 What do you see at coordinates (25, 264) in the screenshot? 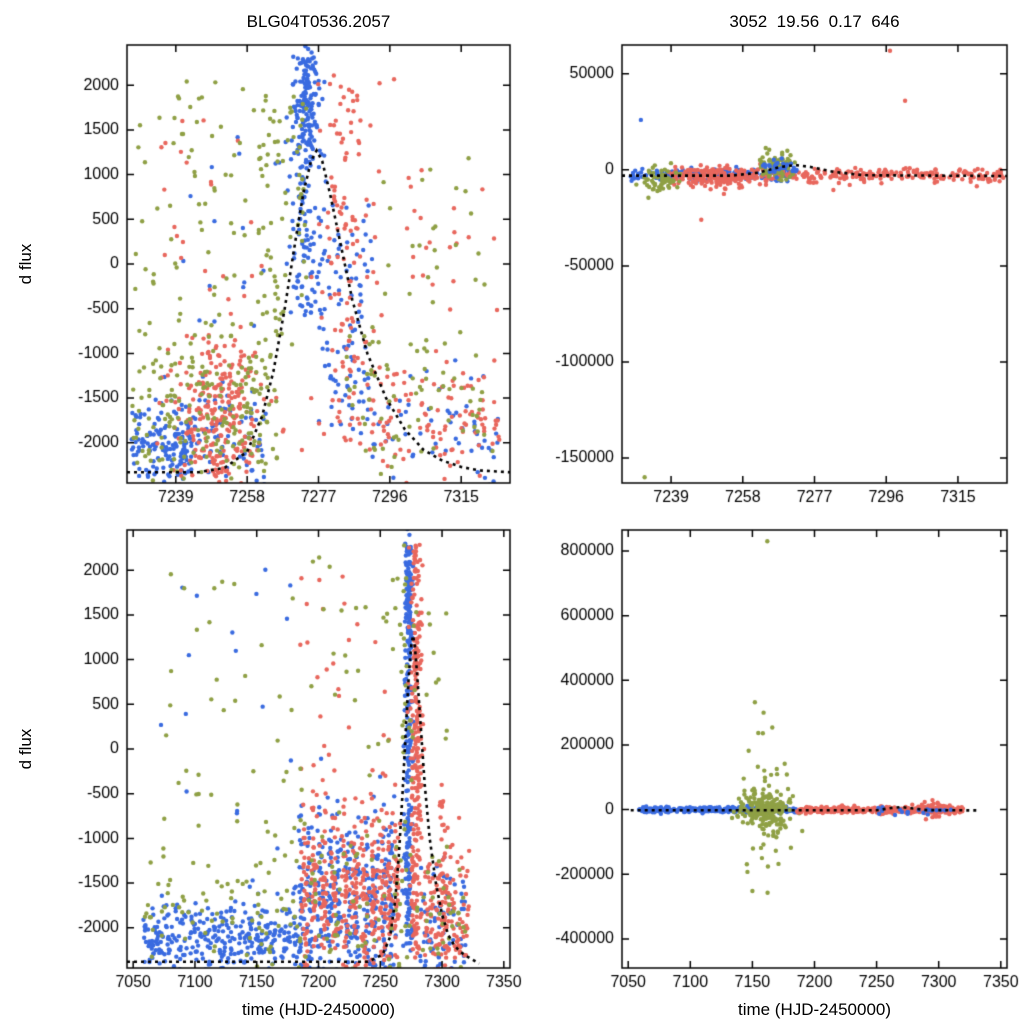
I see `y-axis-label-top: d flux` at bounding box center [25, 264].